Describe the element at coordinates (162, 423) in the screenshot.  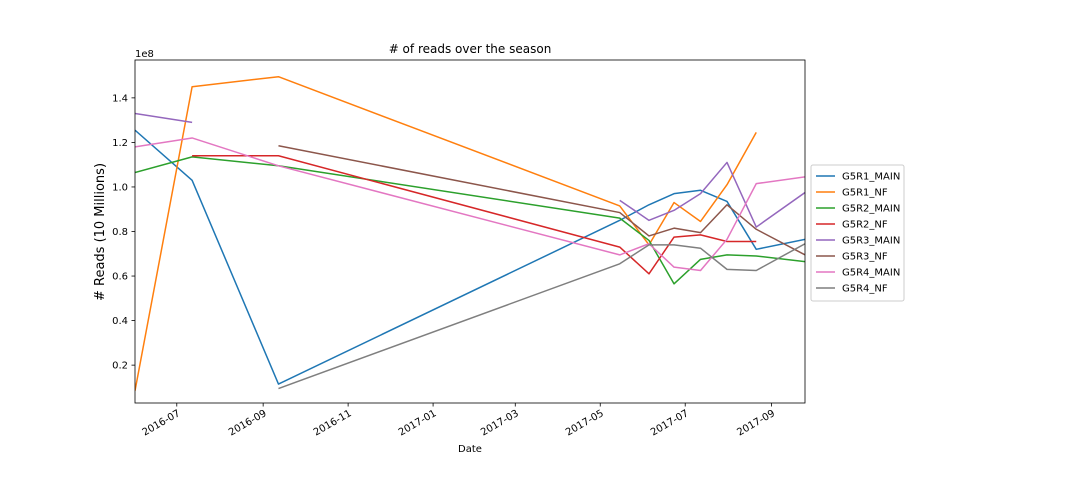
I see `x-tick-label: 2016-07` at that location.